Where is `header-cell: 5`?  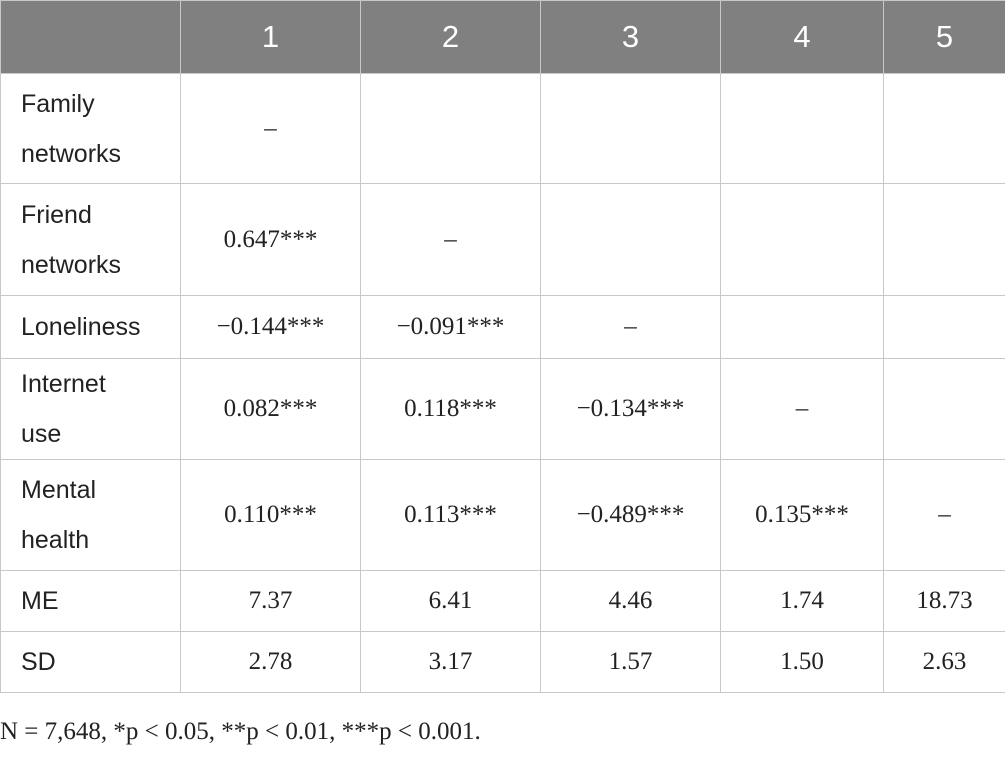
header-cell: 5 is located at coordinates (944, 37).